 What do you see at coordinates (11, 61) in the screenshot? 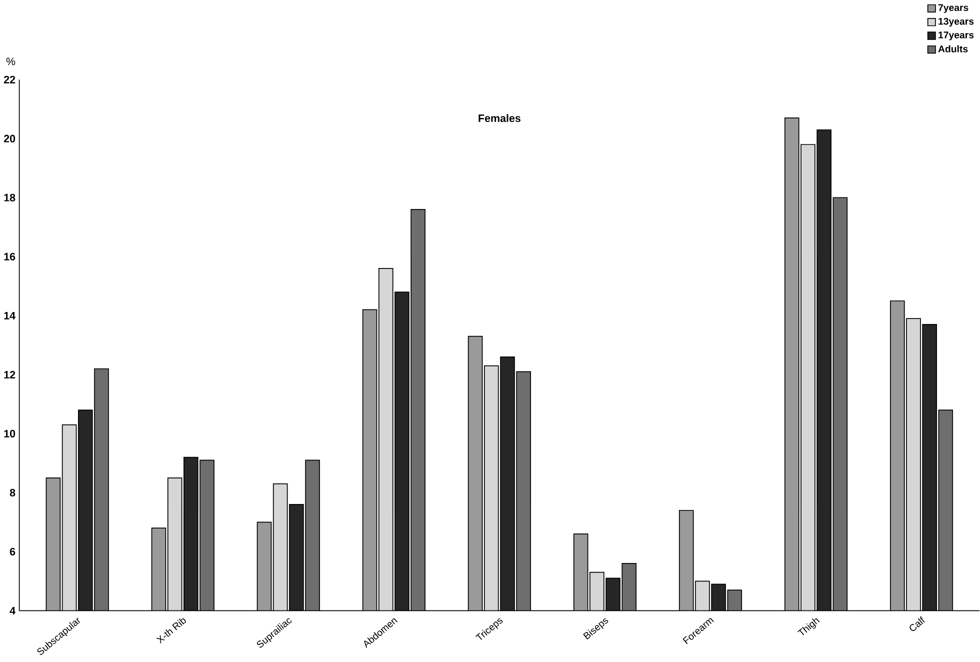
I see `y-axis-title: %` at bounding box center [11, 61].